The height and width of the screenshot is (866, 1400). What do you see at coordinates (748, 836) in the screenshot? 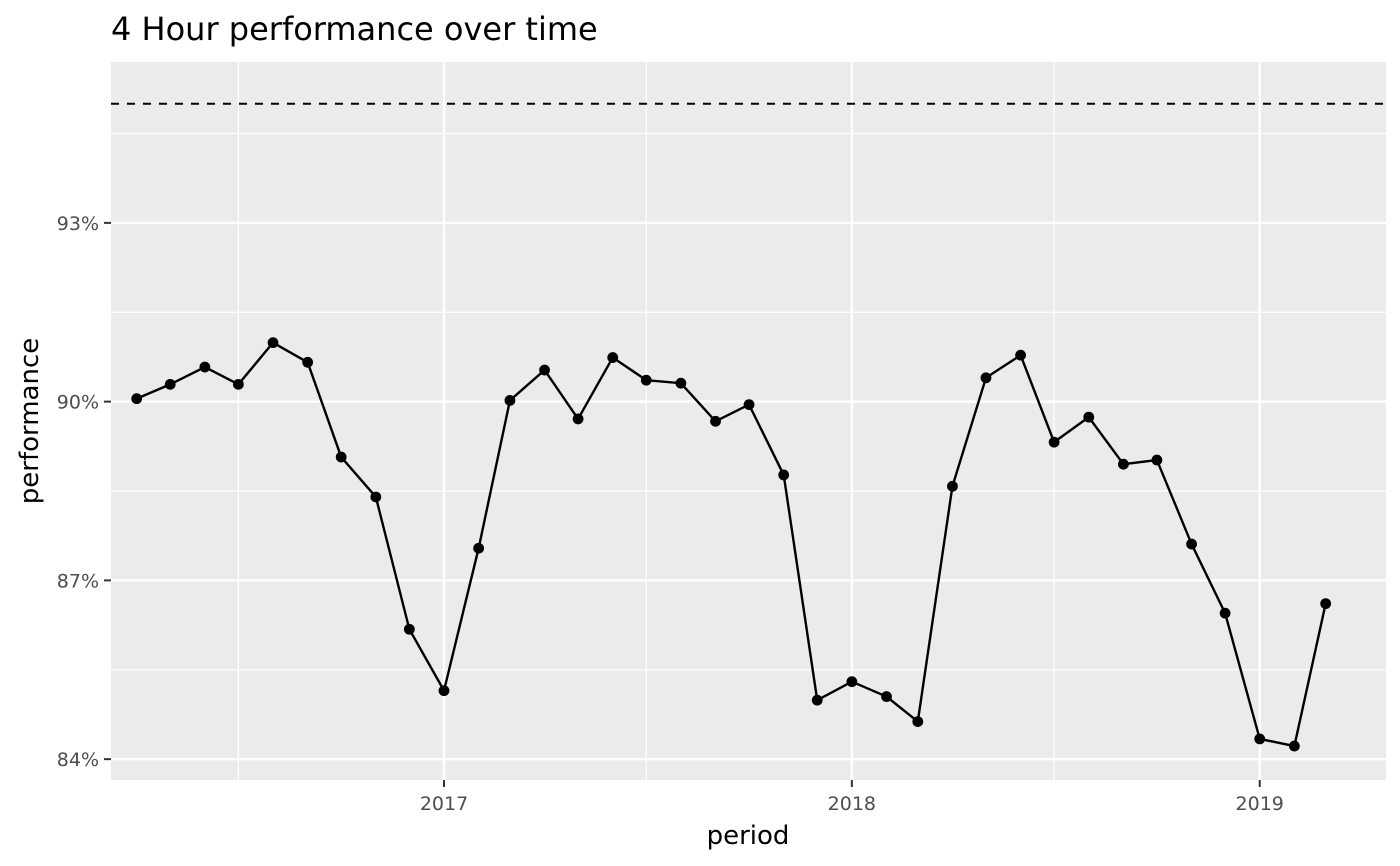
I see `x-axis-title: period` at bounding box center [748, 836].